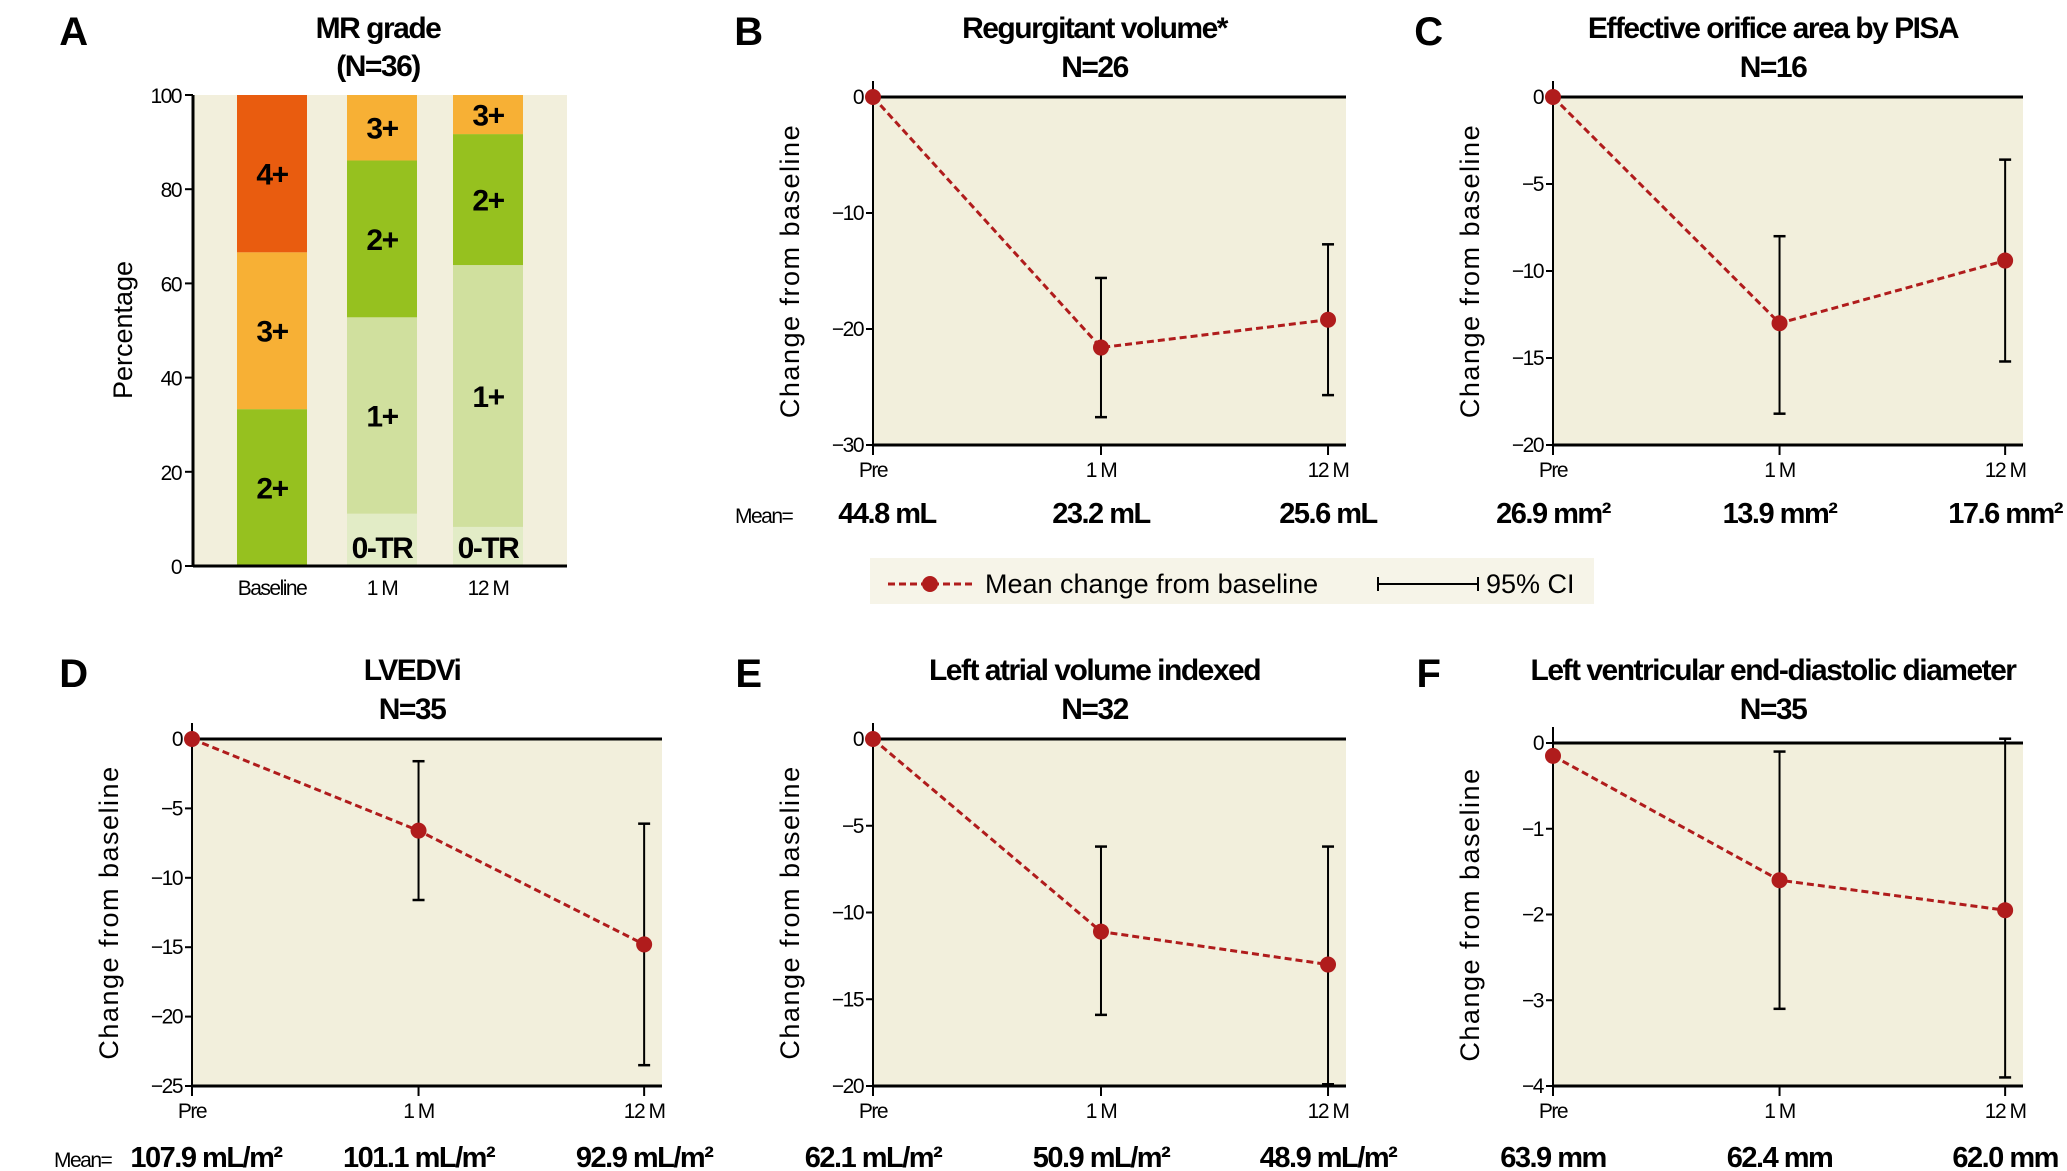 The image size is (2067, 1171). Describe the element at coordinates (1095, 28) in the screenshot. I see `chart-title: Regurgitant volume*` at that location.